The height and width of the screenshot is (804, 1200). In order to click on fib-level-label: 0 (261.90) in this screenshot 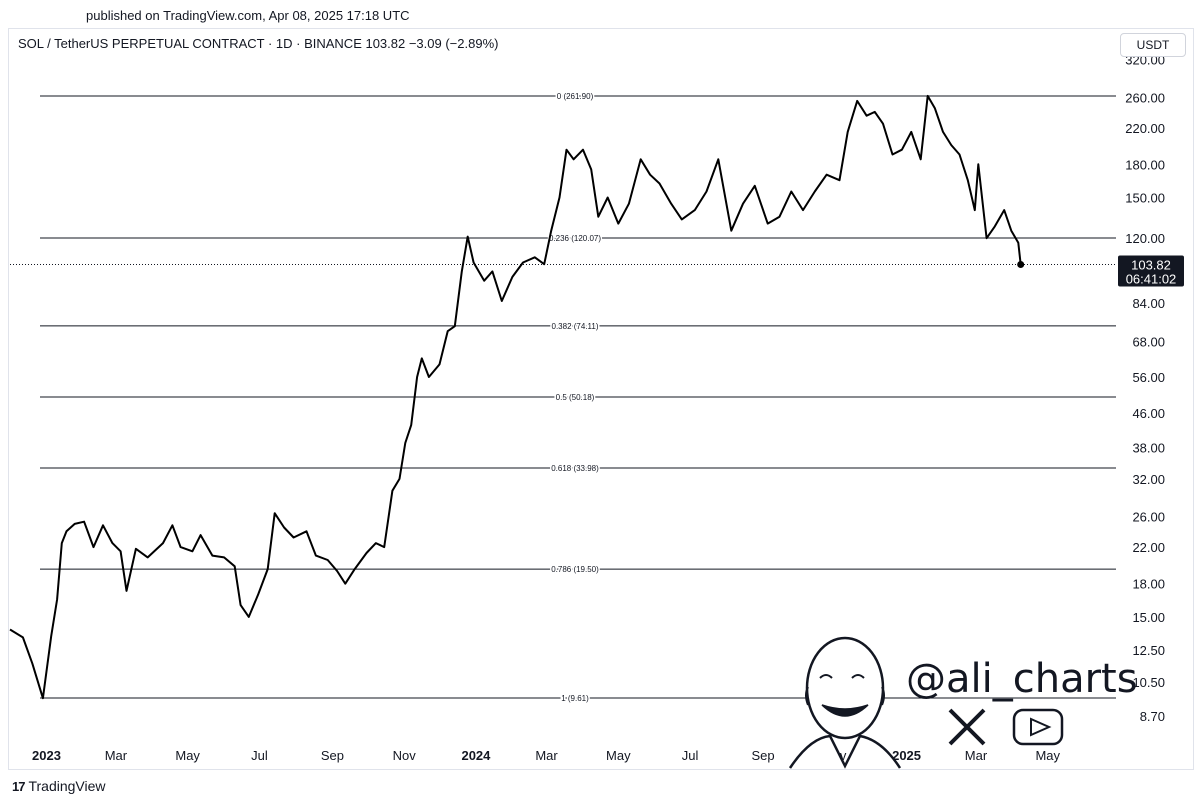, I will do `click(575, 96)`.